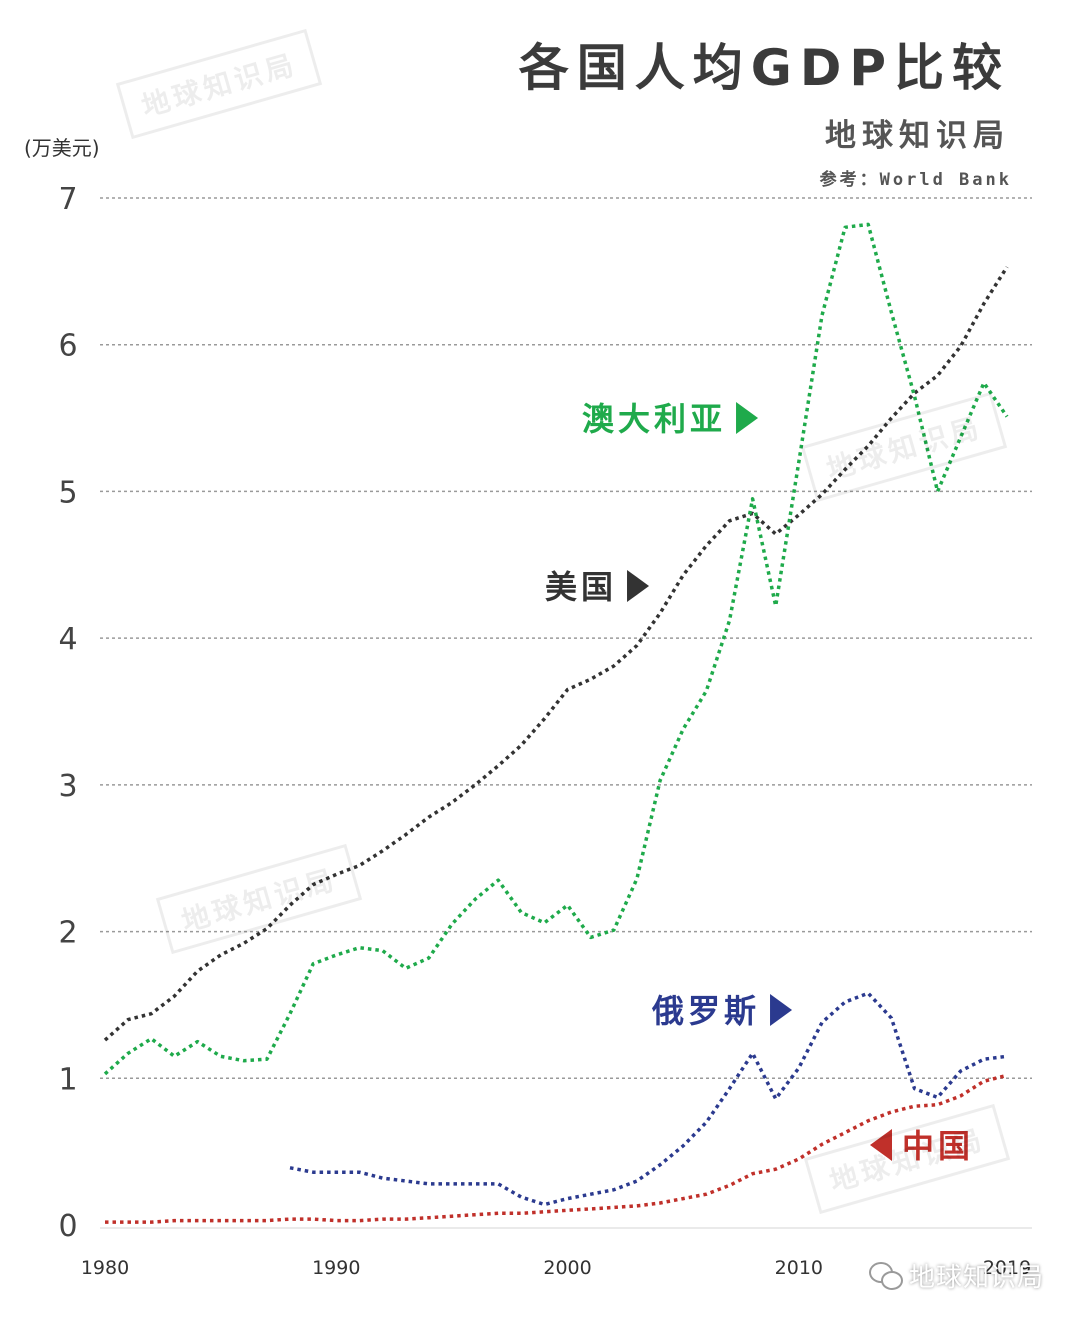 The width and height of the screenshot is (1080, 1320). I want to click on y-tick-label: 4, so click(67, 639).